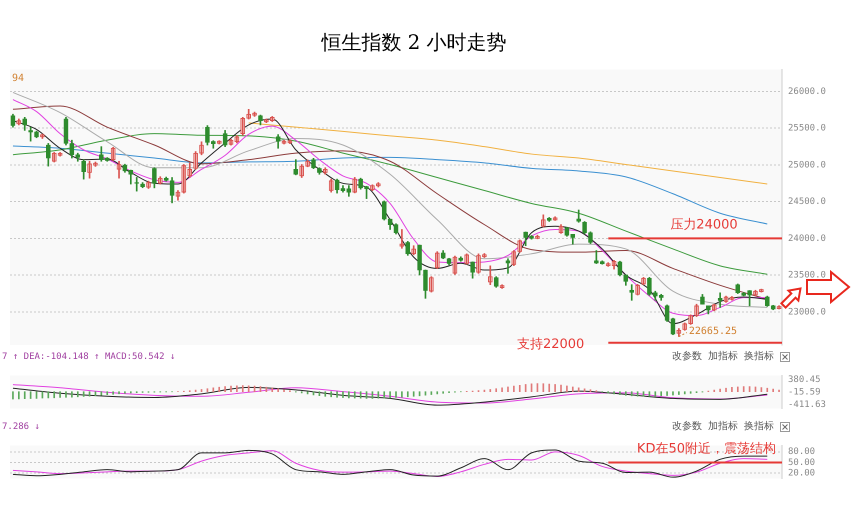 The image size is (852, 516). I want to click on y-tick-label: 23500.0, so click(807, 275).